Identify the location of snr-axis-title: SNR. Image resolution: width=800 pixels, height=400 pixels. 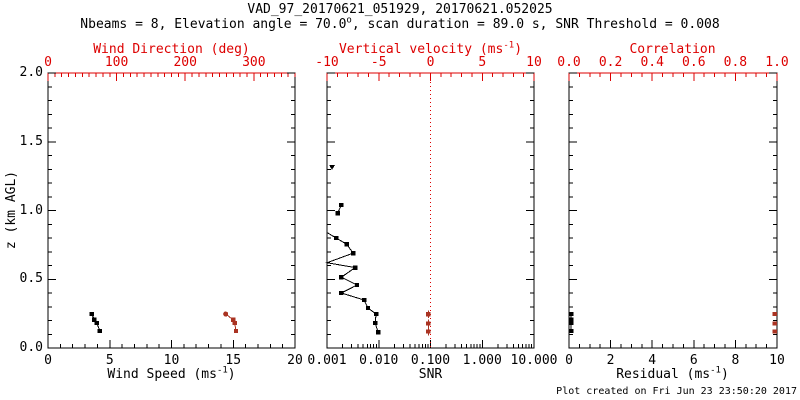
(430, 374).